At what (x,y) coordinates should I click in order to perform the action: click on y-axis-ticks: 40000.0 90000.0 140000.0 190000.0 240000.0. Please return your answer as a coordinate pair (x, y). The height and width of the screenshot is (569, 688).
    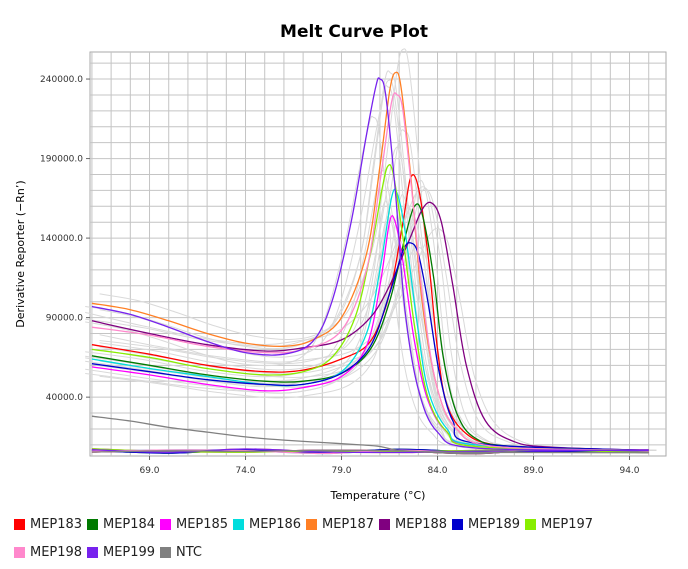
    Looking at the image, I should click on (65, 239).